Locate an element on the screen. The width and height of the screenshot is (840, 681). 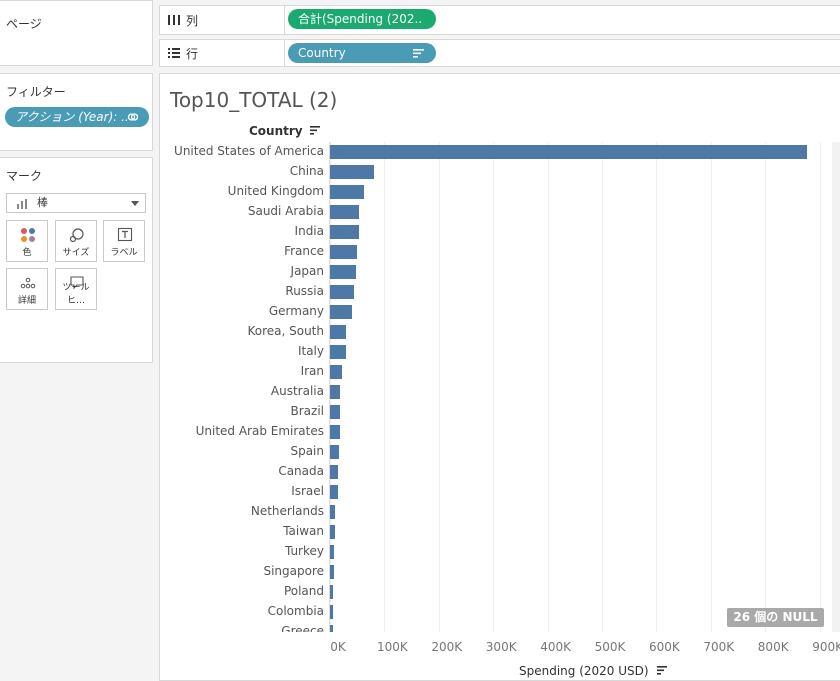
country-label: Australia is located at coordinates (297, 391).